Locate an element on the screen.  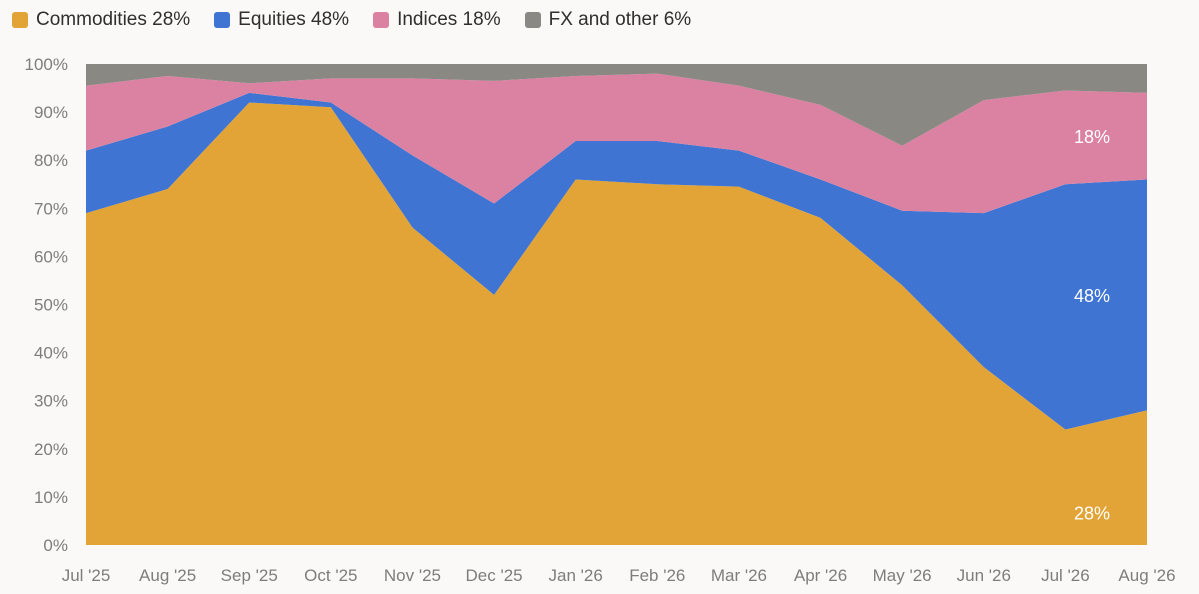
area-fx-and-other is located at coordinates (616, 105).